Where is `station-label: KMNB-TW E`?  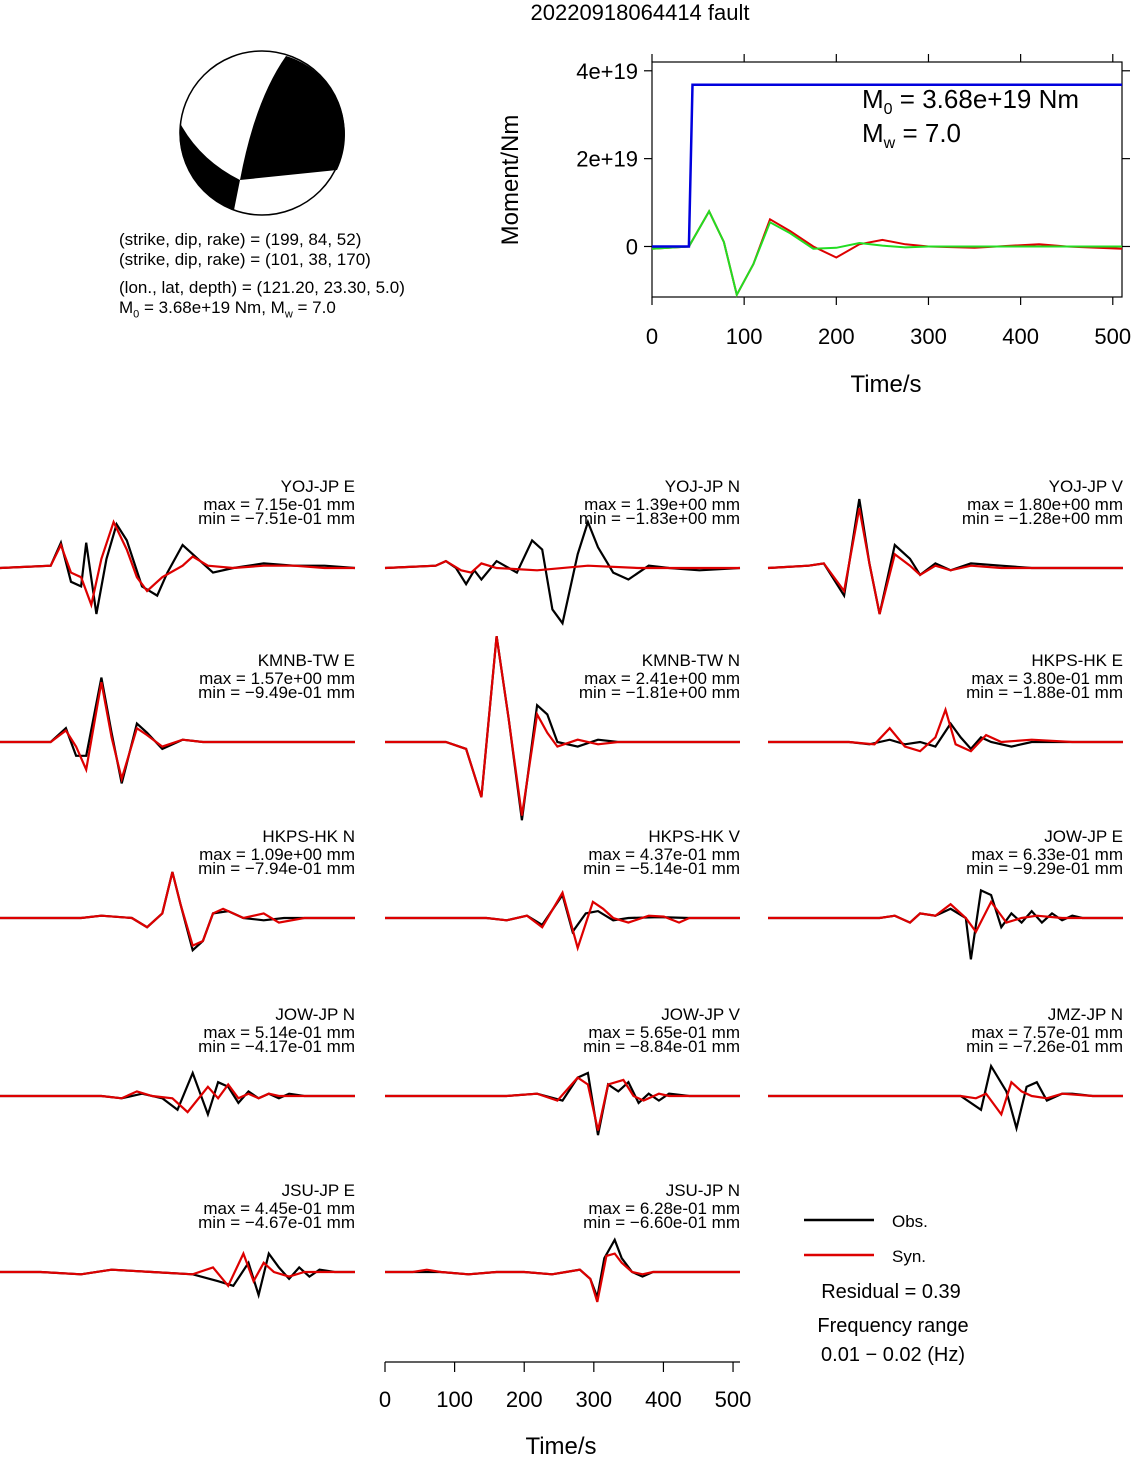 station-label: KMNB-TW E is located at coordinates (306, 660).